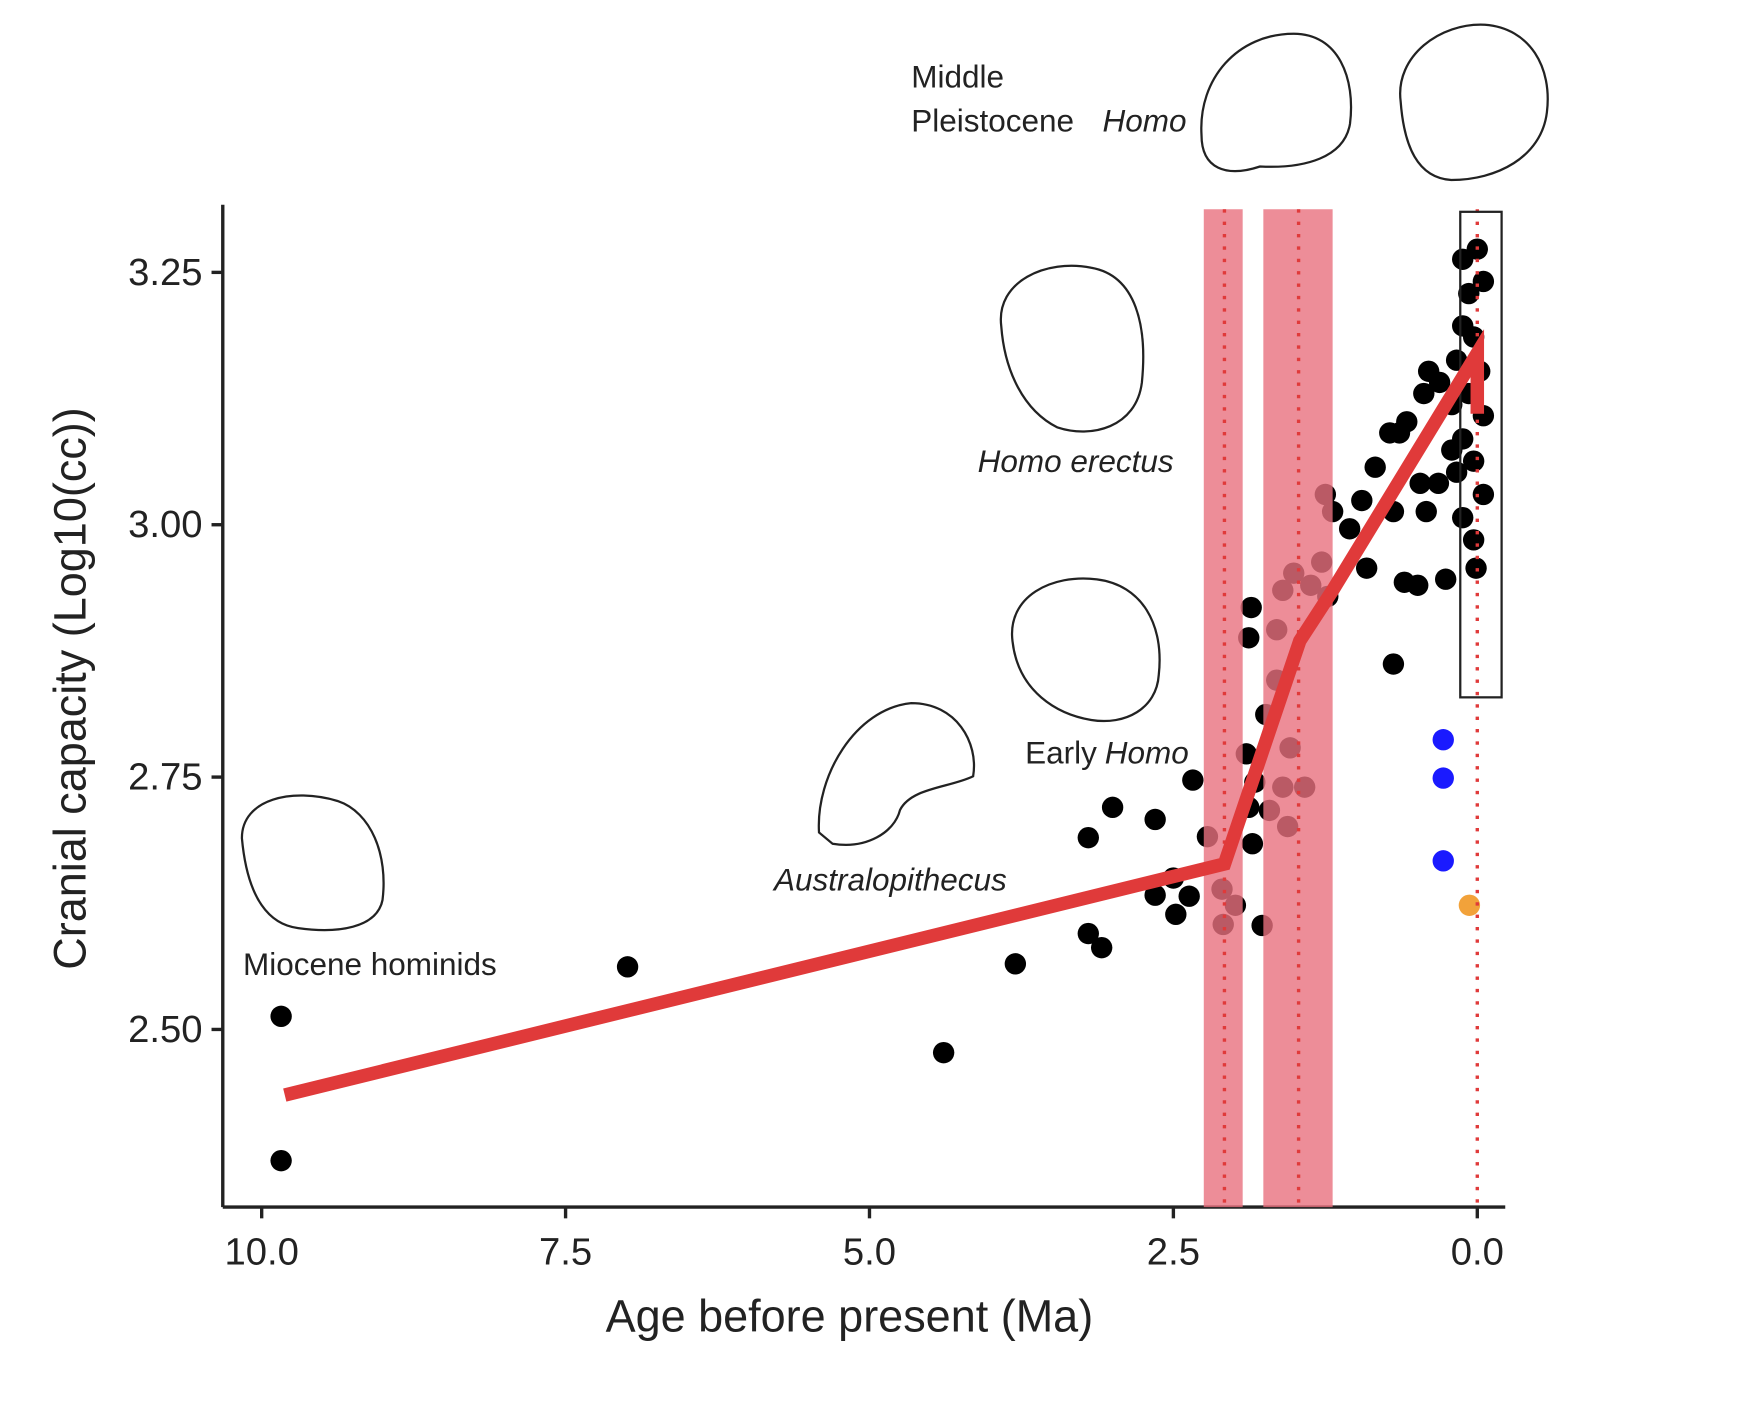  What do you see at coordinates (69, 688) in the screenshot?
I see `y-axis-label: Cranial capacity (Log10(cc))` at bounding box center [69, 688].